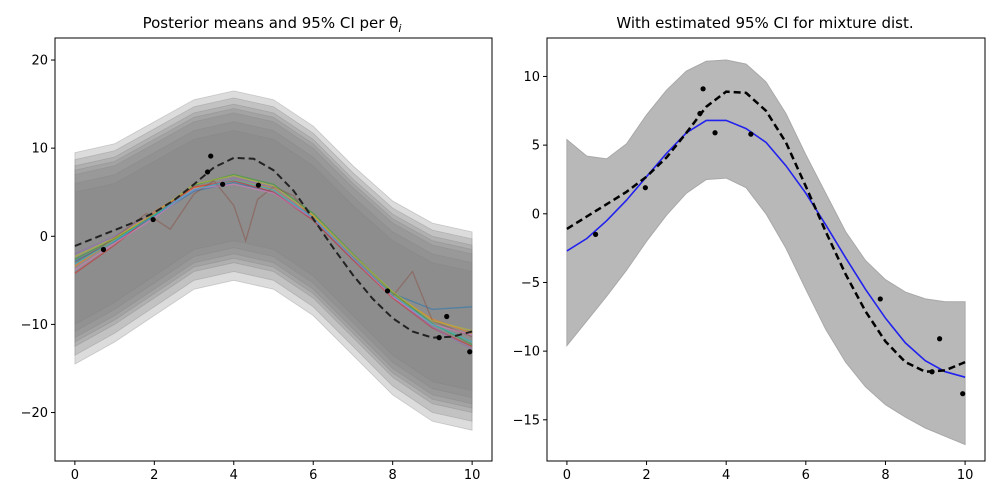 The image size is (1000, 500). Describe the element at coordinates (806, 475) in the screenshot. I see `right-x-tick-label: 6` at that location.